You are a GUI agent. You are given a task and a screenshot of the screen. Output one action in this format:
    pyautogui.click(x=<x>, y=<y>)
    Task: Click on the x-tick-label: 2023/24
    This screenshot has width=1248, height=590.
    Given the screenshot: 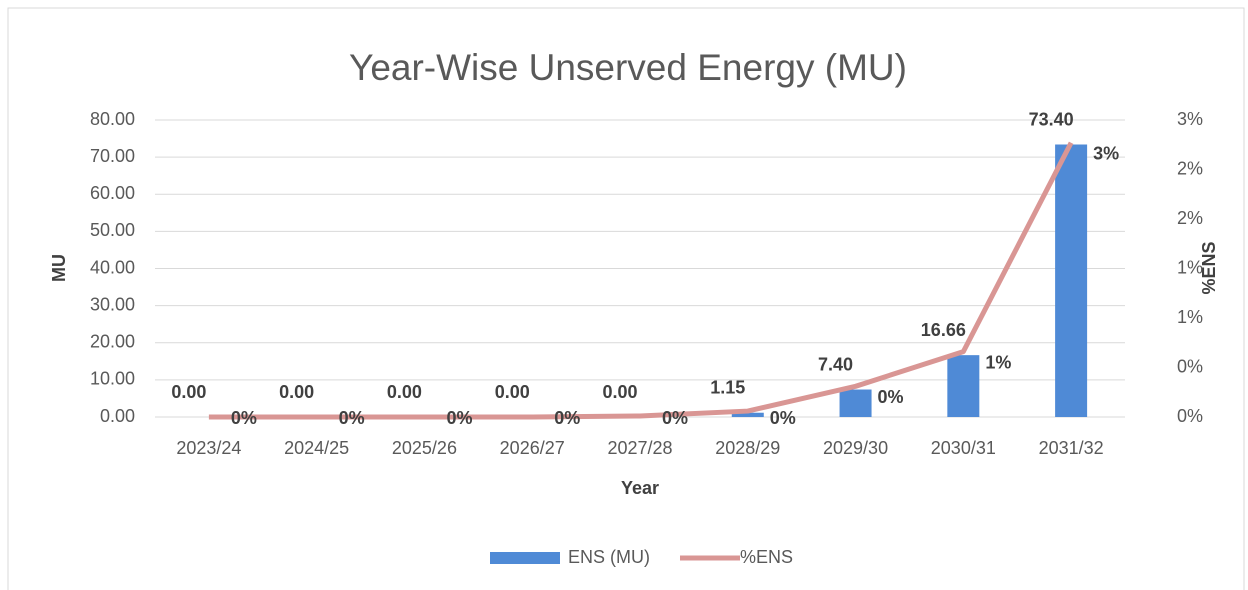 What is the action you would take?
    pyautogui.click(x=208, y=448)
    